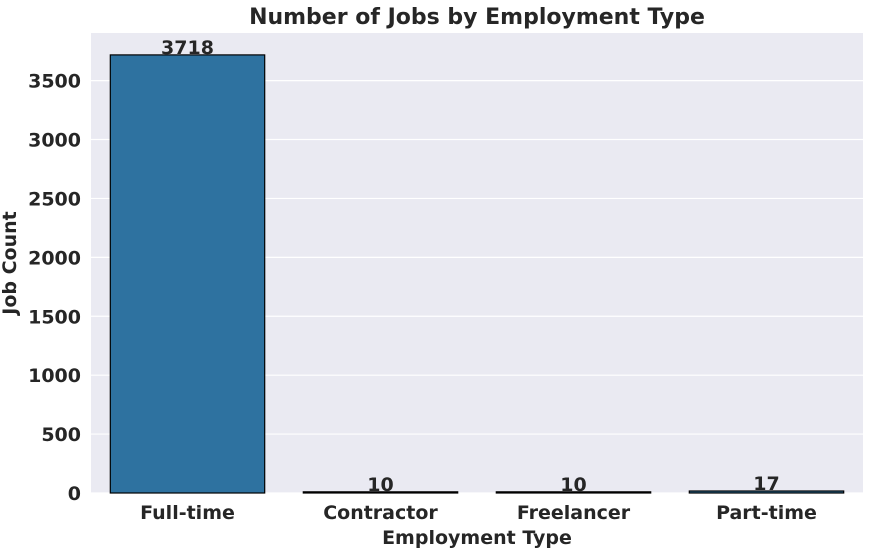 The width and height of the screenshot is (876, 549). Describe the element at coordinates (54, 82) in the screenshot. I see `y-tick-label: 3500` at that location.